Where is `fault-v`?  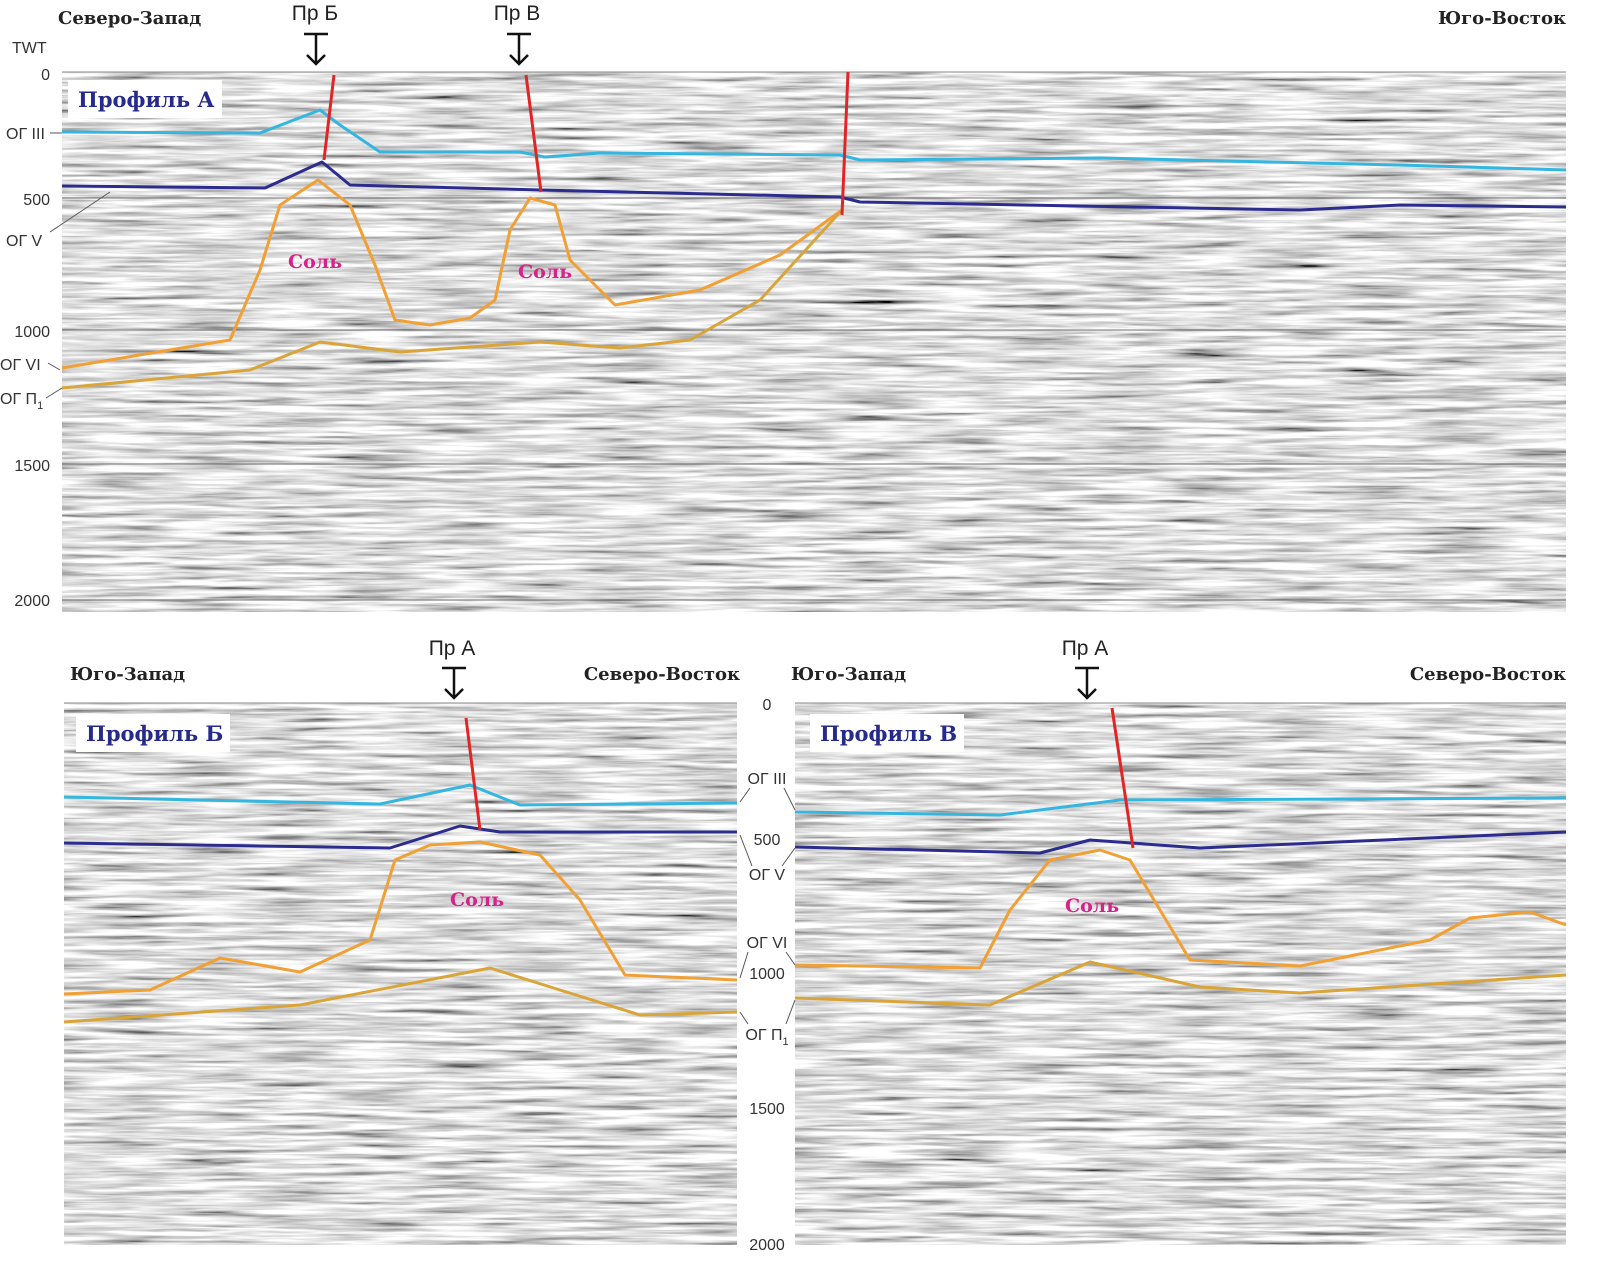
fault-v is located at coordinates (1122, 778).